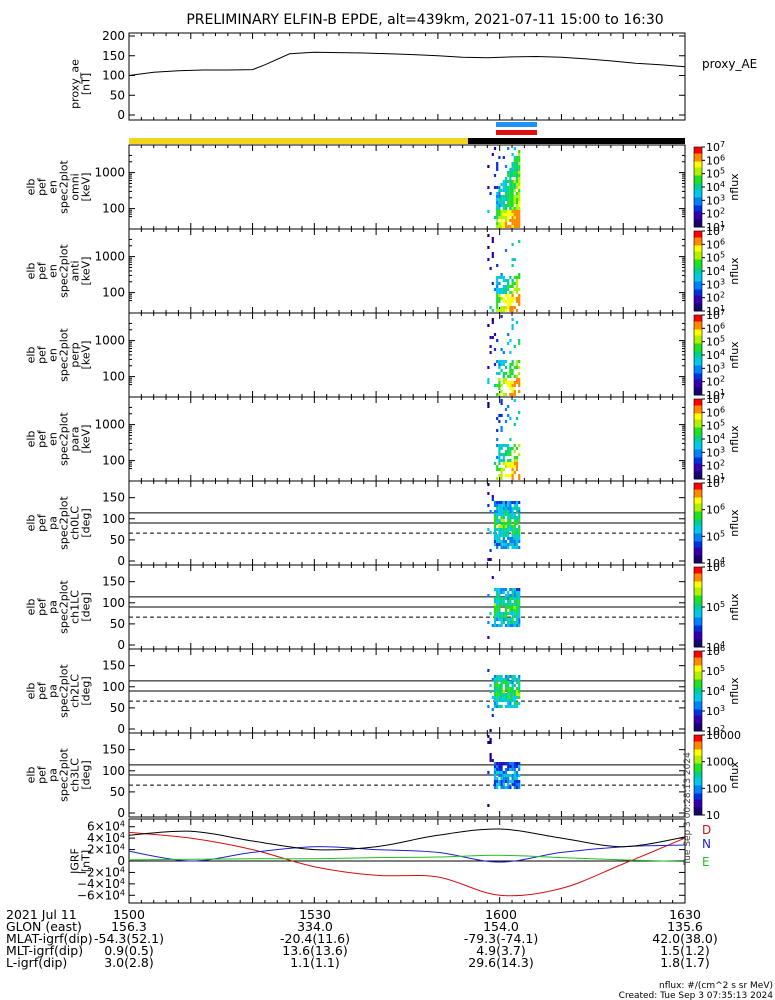 The height and width of the screenshot is (1000, 775). What do you see at coordinates (113, 666) in the screenshot?
I see `y-tick-label: 150` at bounding box center [113, 666].